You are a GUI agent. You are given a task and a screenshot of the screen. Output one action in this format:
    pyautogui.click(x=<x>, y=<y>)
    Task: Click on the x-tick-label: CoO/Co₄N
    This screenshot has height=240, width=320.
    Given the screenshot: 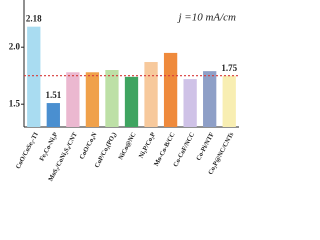 What is the action you would take?
    pyautogui.click(x=88, y=146)
    